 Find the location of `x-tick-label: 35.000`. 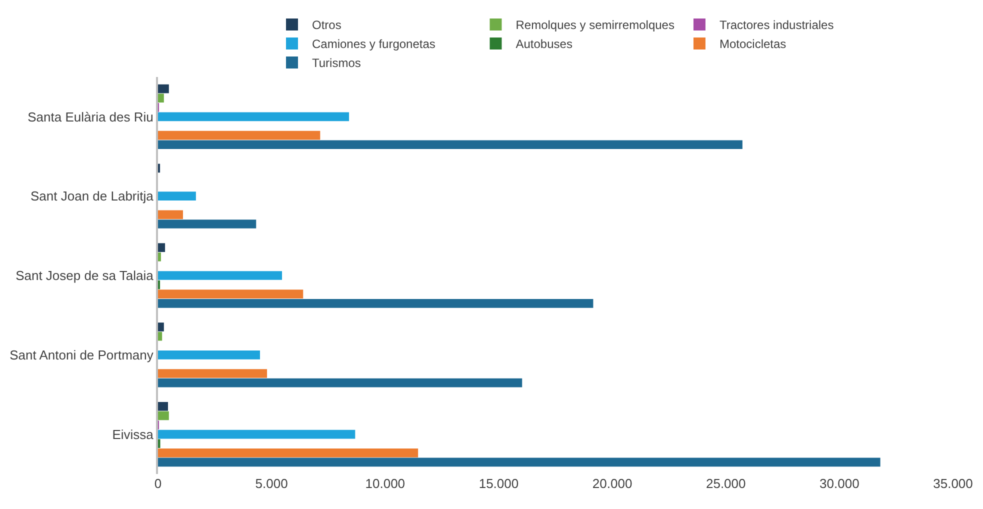

x-tick-label: 35.000 is located at coordinates (953, 483).